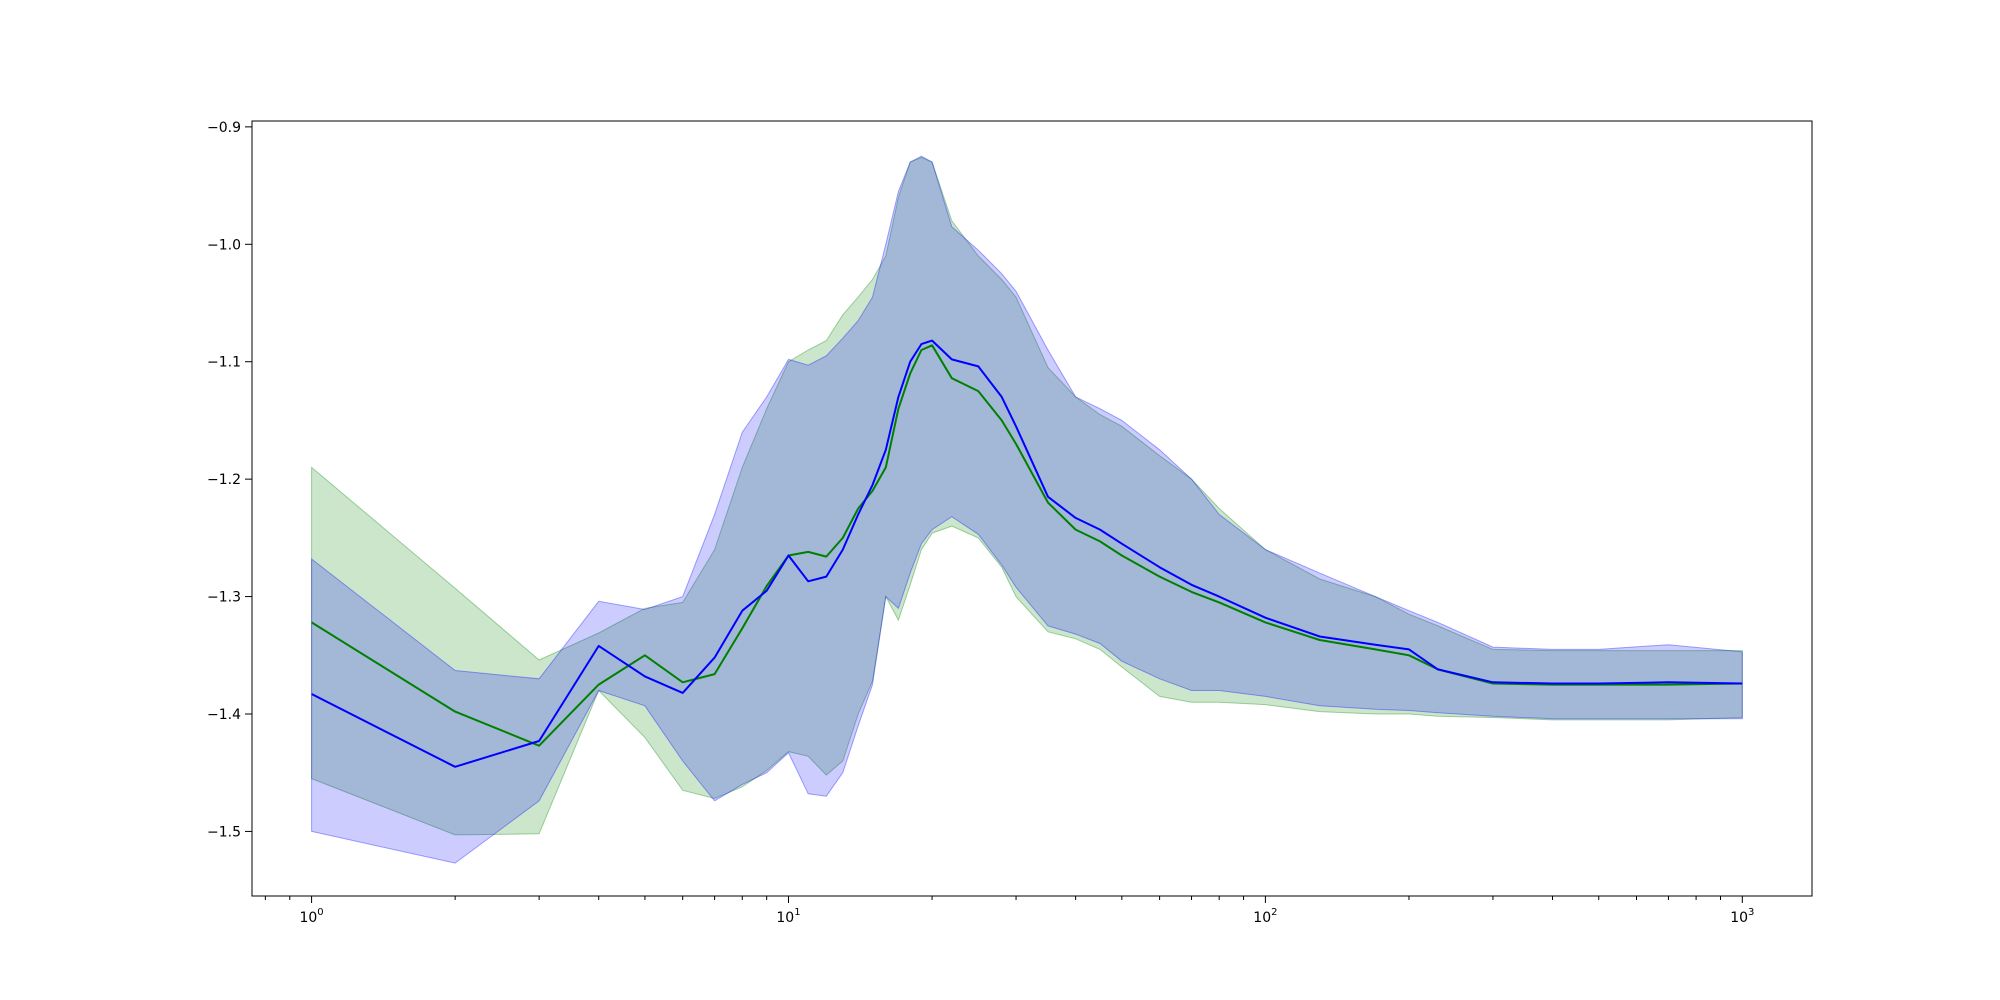  Describe the element at coordinates (224, 832) in the screenshot. I see `y-tick-label: −1.5` at that location.